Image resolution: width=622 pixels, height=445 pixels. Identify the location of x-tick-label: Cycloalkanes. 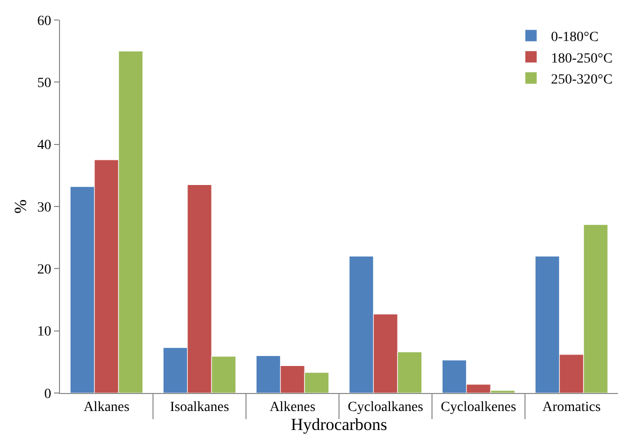
(386, 407).